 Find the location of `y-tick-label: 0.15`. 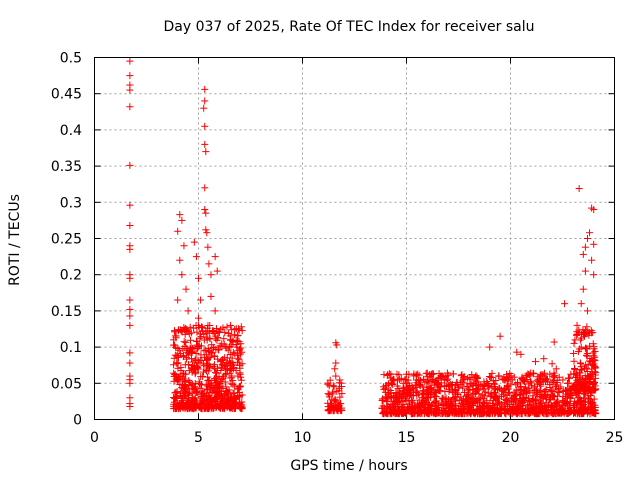

y-tick-label: 0.15 is located at coordinates (66, 312).